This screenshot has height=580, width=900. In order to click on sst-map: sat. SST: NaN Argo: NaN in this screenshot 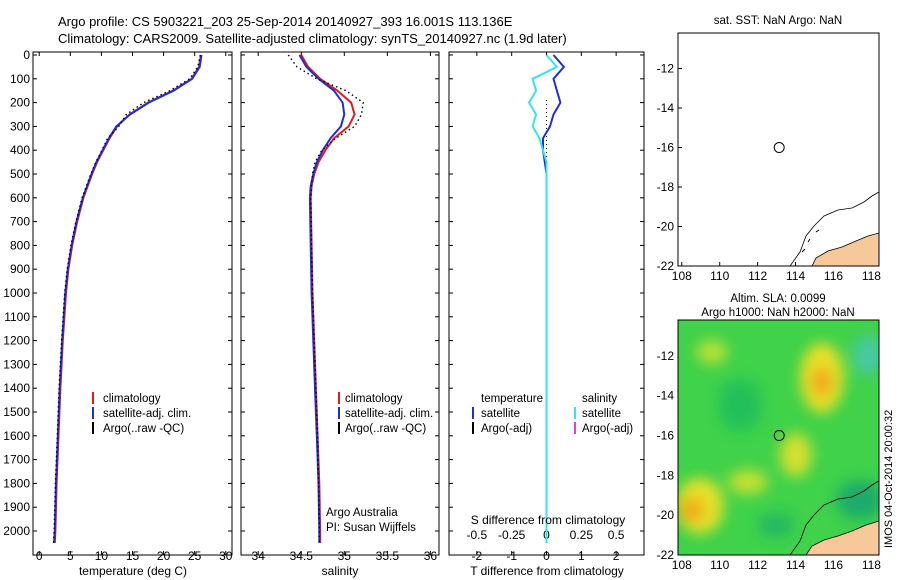, I will do `click(778, 141)`.